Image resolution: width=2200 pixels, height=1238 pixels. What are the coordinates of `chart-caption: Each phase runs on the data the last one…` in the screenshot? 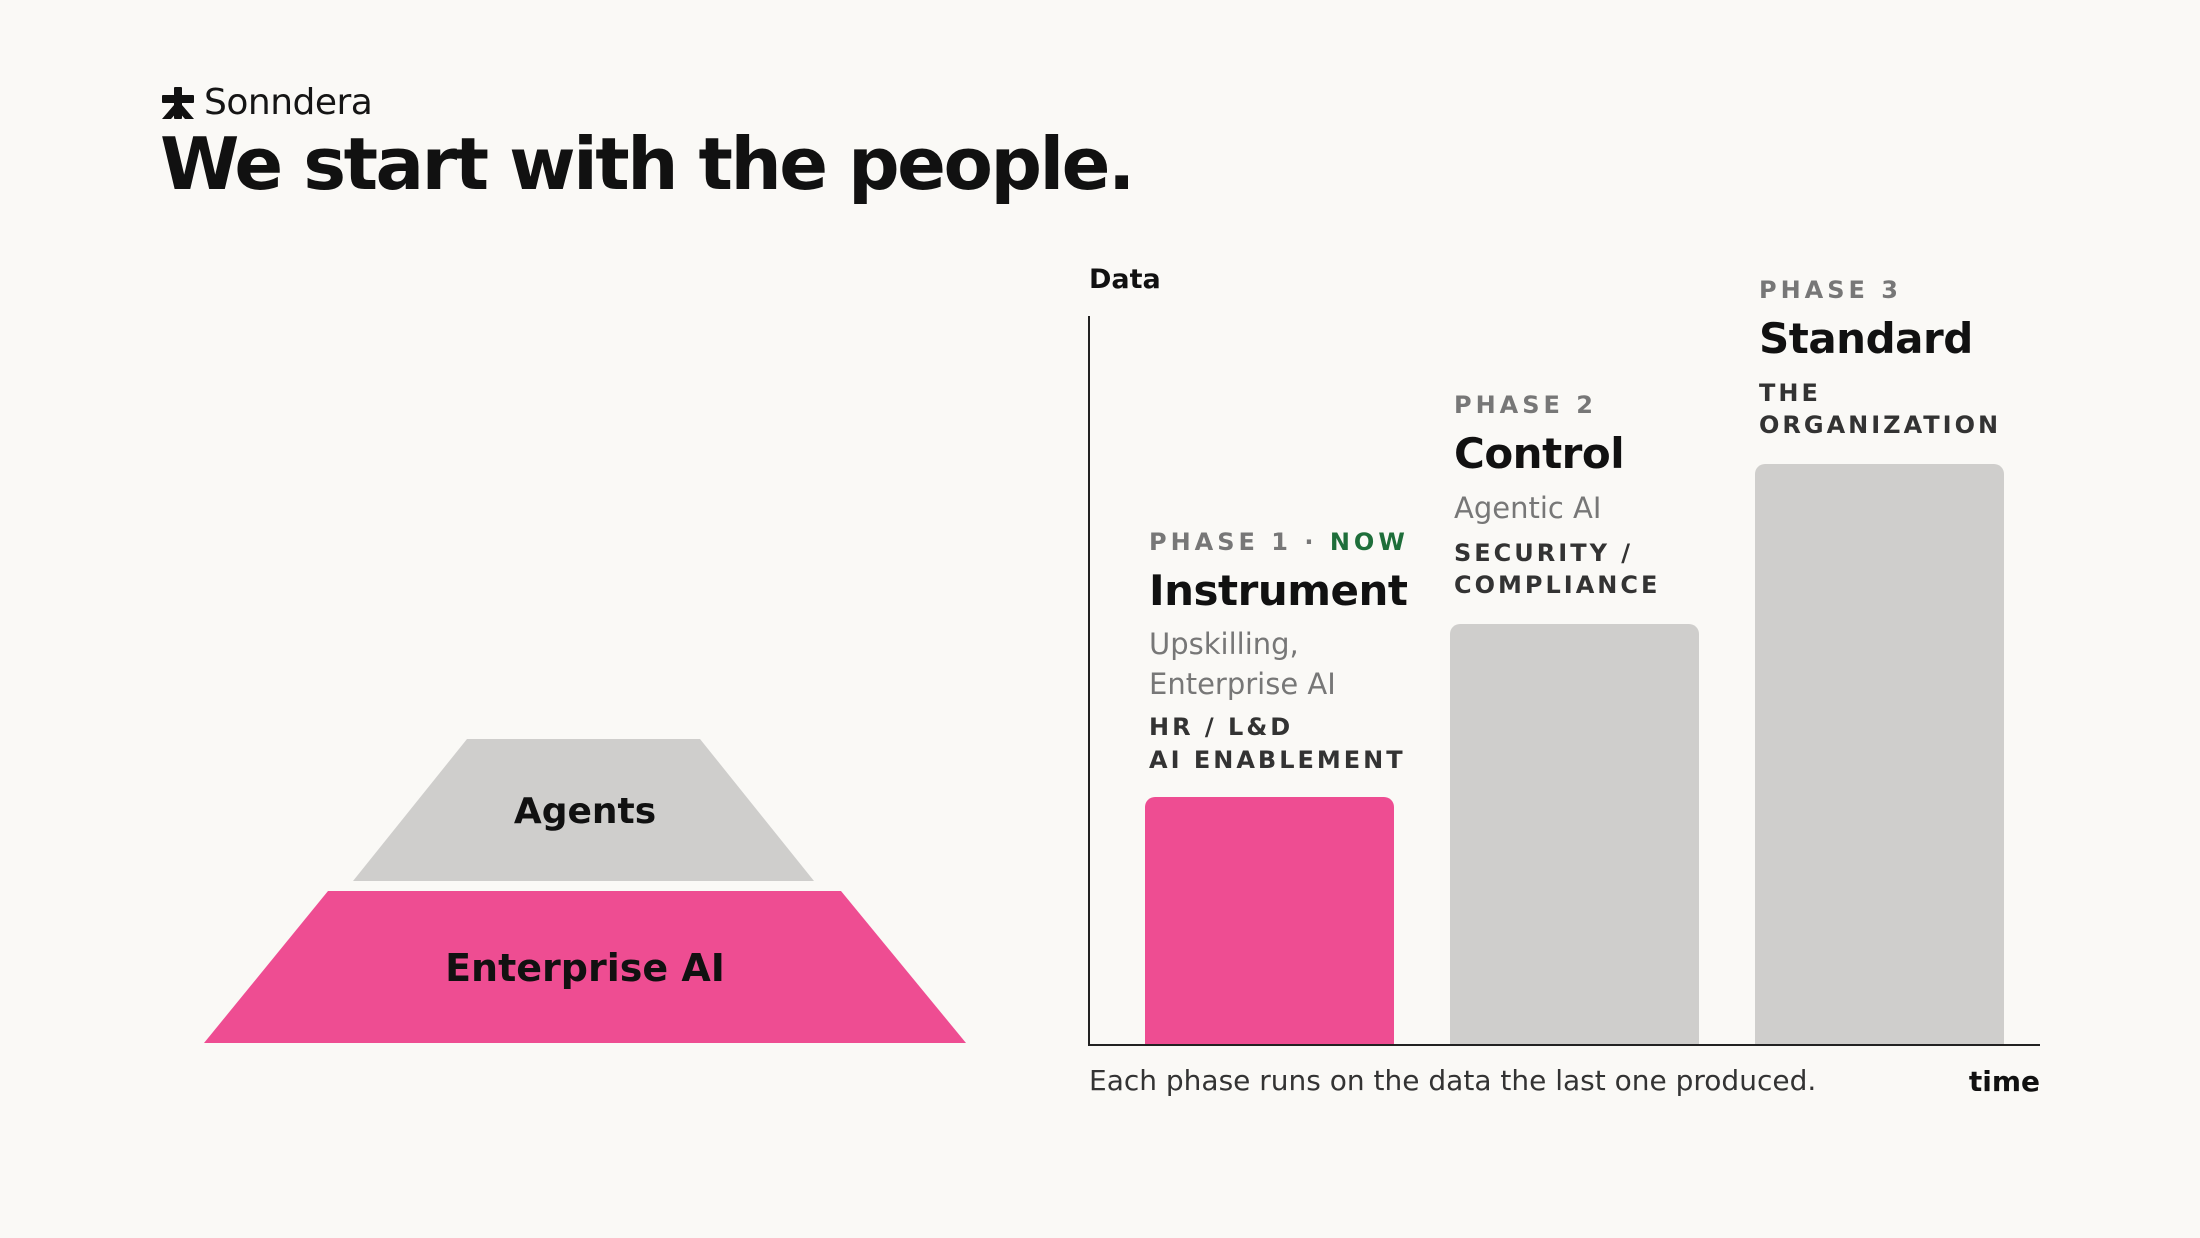 It's located at (1453, 1080).